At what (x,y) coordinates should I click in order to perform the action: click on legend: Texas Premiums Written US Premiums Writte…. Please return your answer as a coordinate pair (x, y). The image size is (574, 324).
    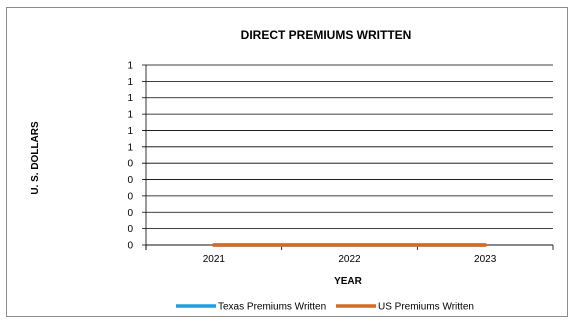
    Looking at the image, I should click on (325, 307).